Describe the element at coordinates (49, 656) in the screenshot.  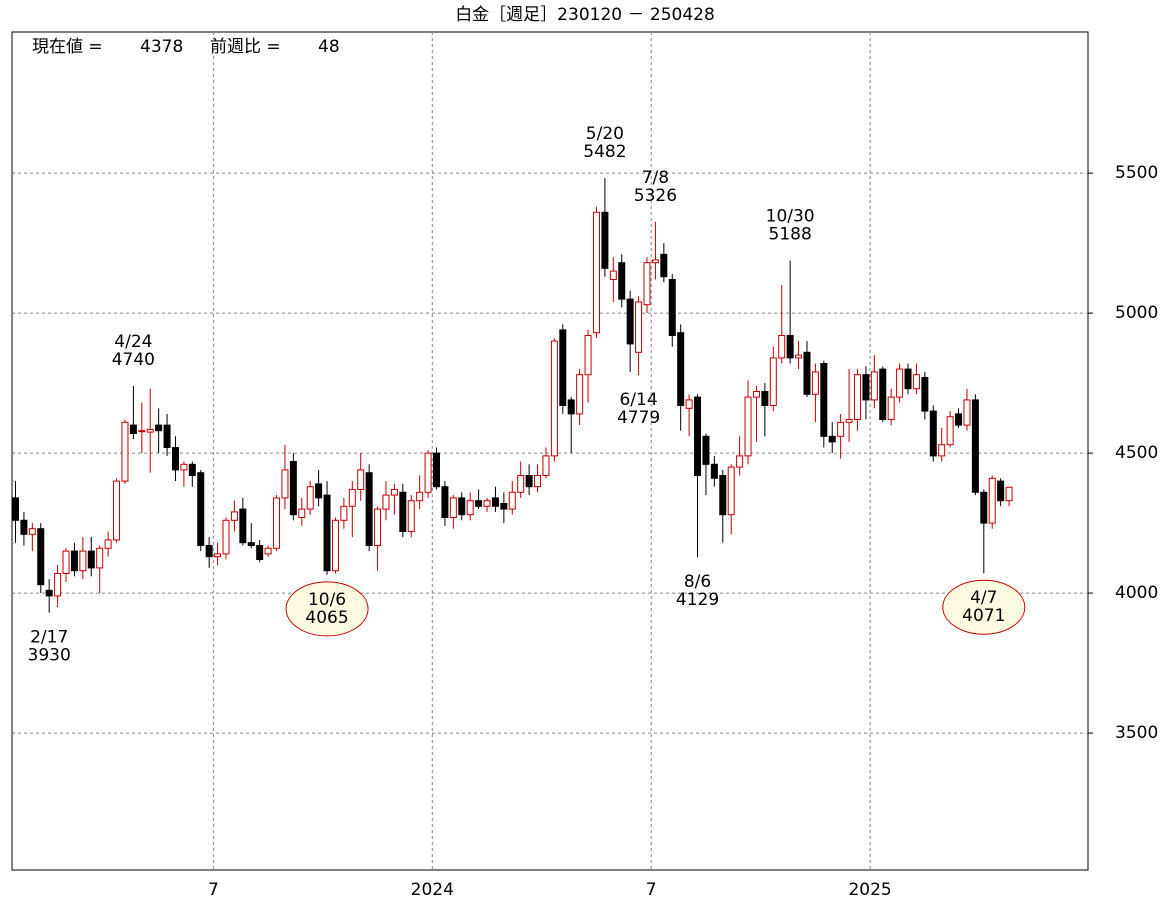
I see `annotation-value: 3930` at that location.